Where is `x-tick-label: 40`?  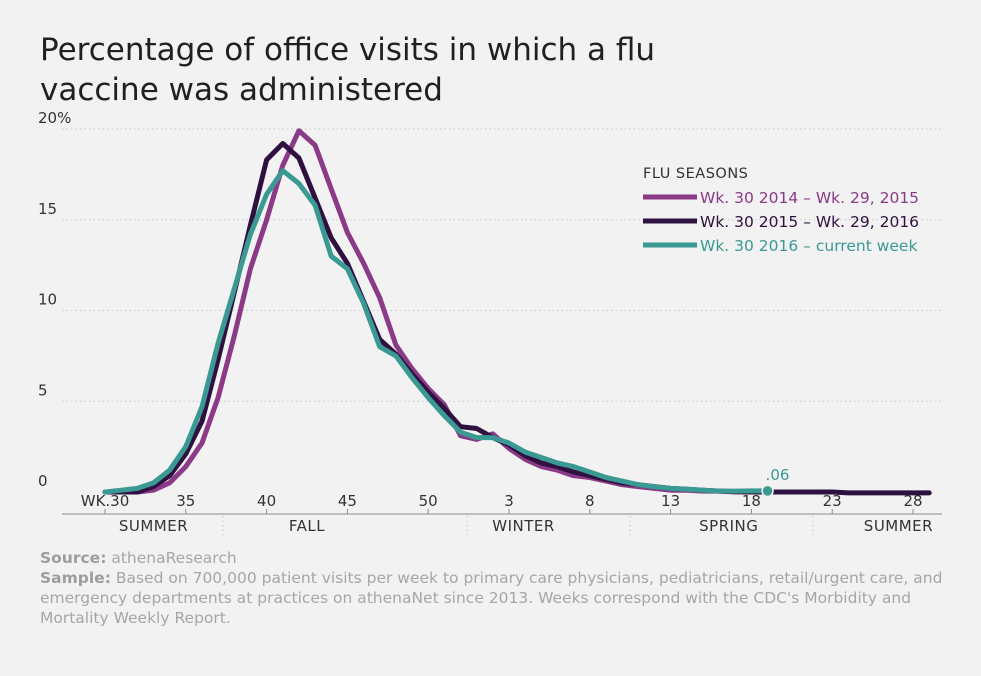
x-tick-label: 40 is located at coordinates (266, 501).